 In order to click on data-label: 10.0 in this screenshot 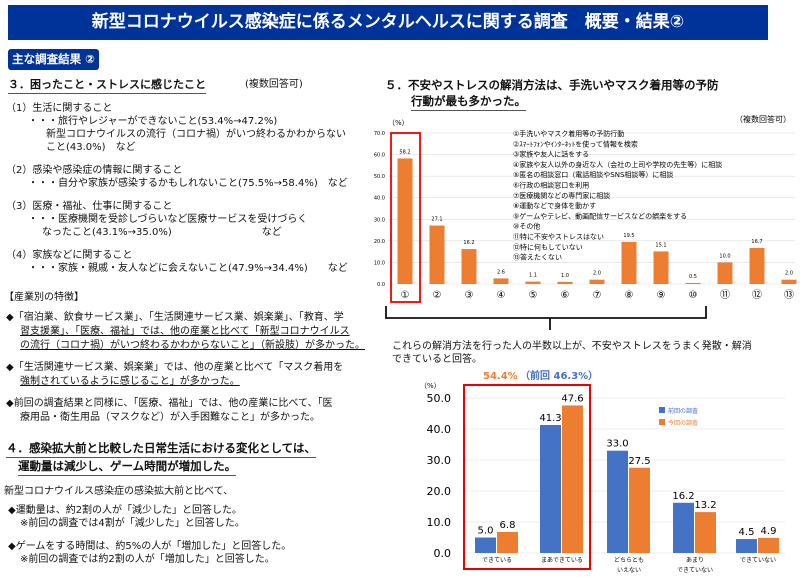, I will do `click(724, 256)`.